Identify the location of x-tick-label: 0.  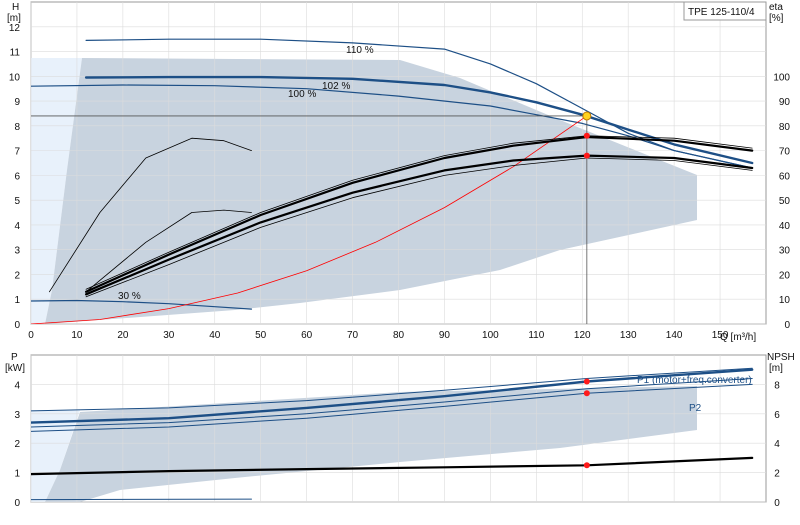
(31, 335).